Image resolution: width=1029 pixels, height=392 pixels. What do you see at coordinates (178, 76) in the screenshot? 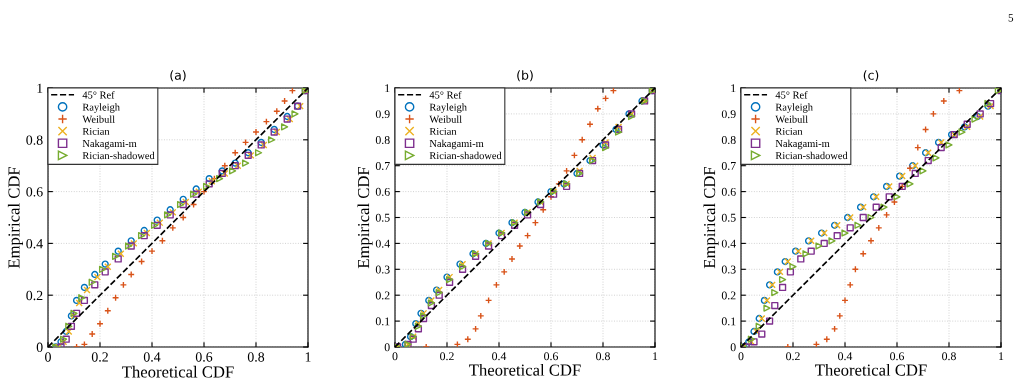
I see `chart-title: (a)` at bounding box center [178, 76].